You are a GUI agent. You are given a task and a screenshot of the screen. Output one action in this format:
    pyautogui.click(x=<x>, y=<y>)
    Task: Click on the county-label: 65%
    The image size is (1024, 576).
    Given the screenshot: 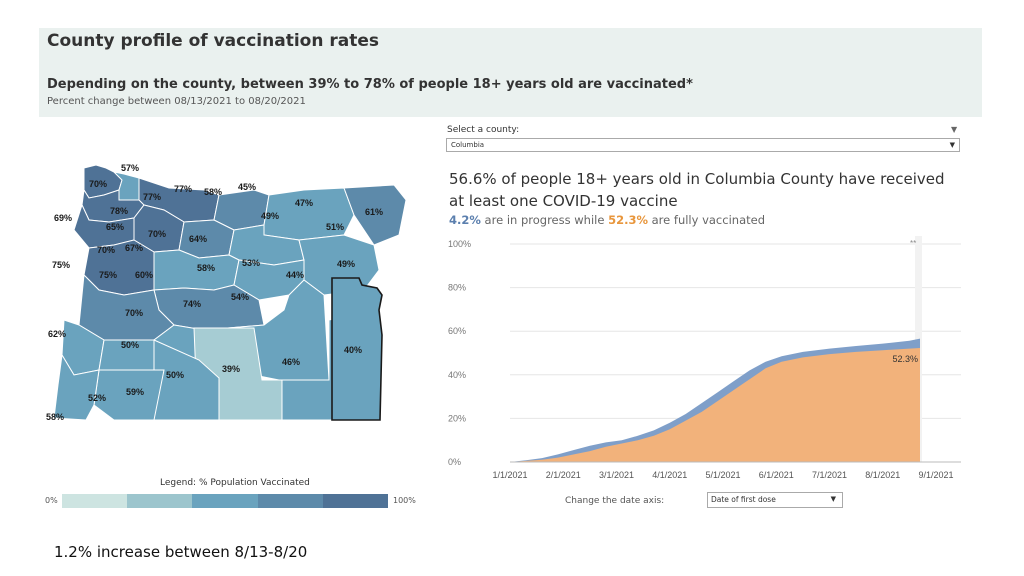 What is the action you would take?
    pyautogui.click(x=115, y=227)
    